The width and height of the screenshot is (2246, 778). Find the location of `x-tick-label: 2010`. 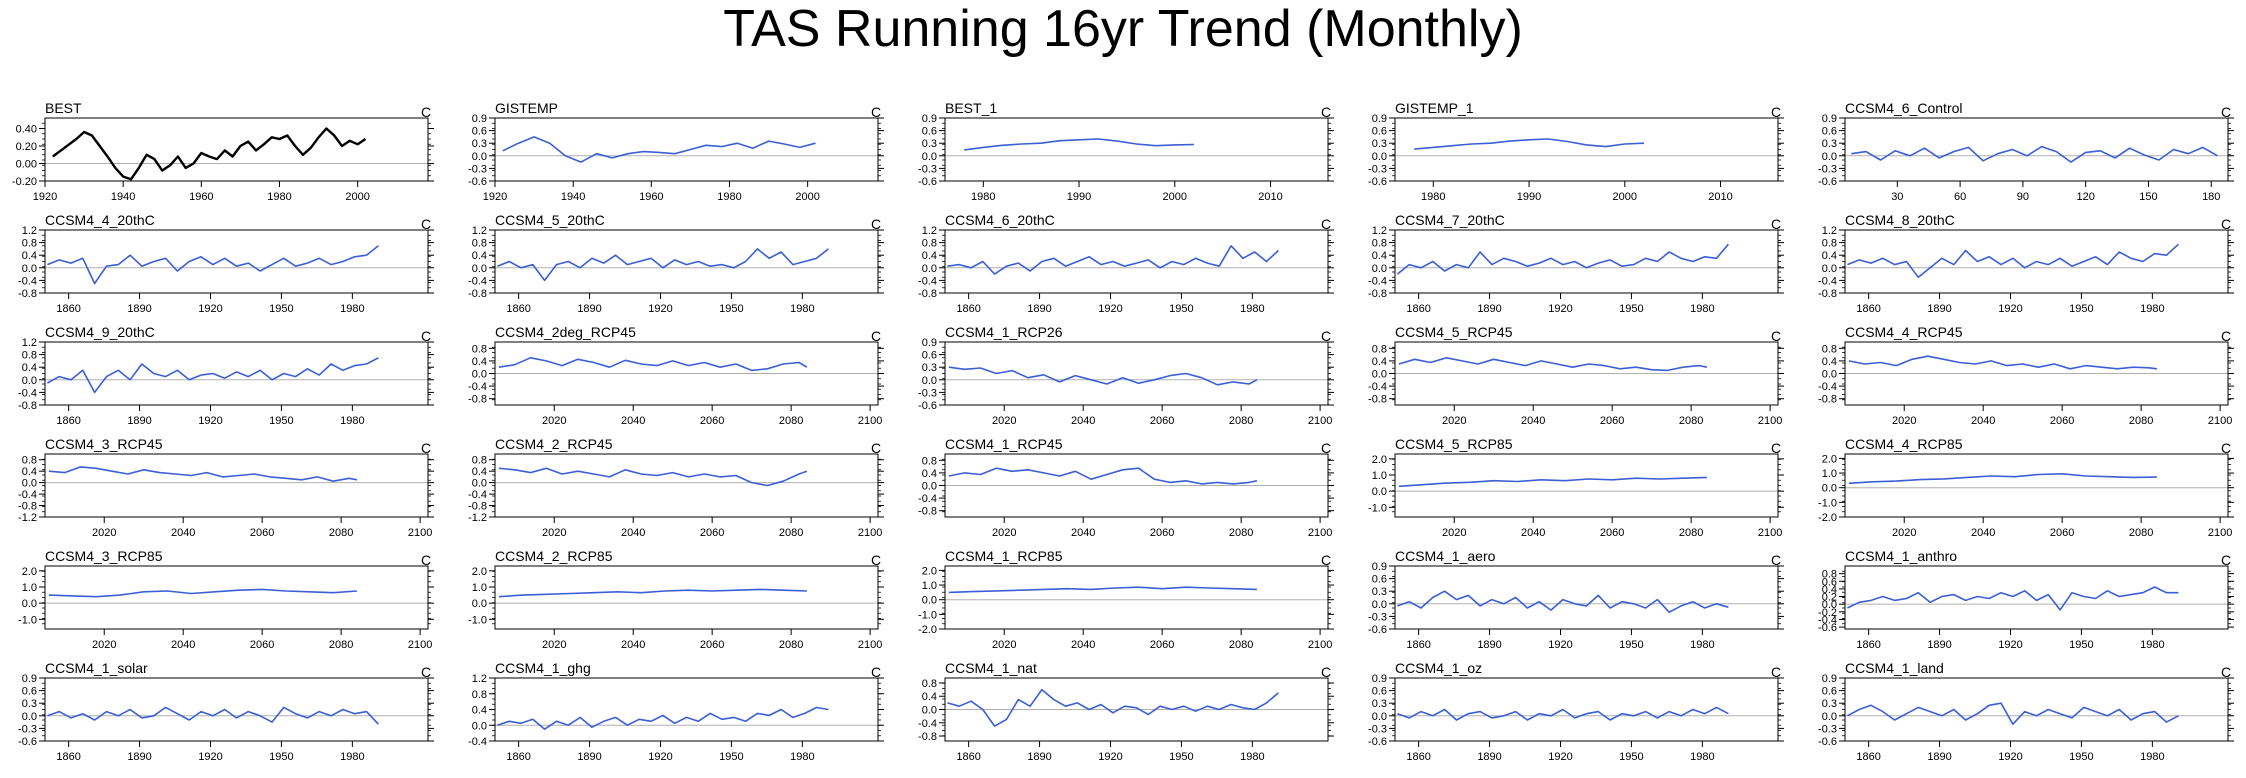

x-tick-label: 2010 is located at coordinates (1720, 197).